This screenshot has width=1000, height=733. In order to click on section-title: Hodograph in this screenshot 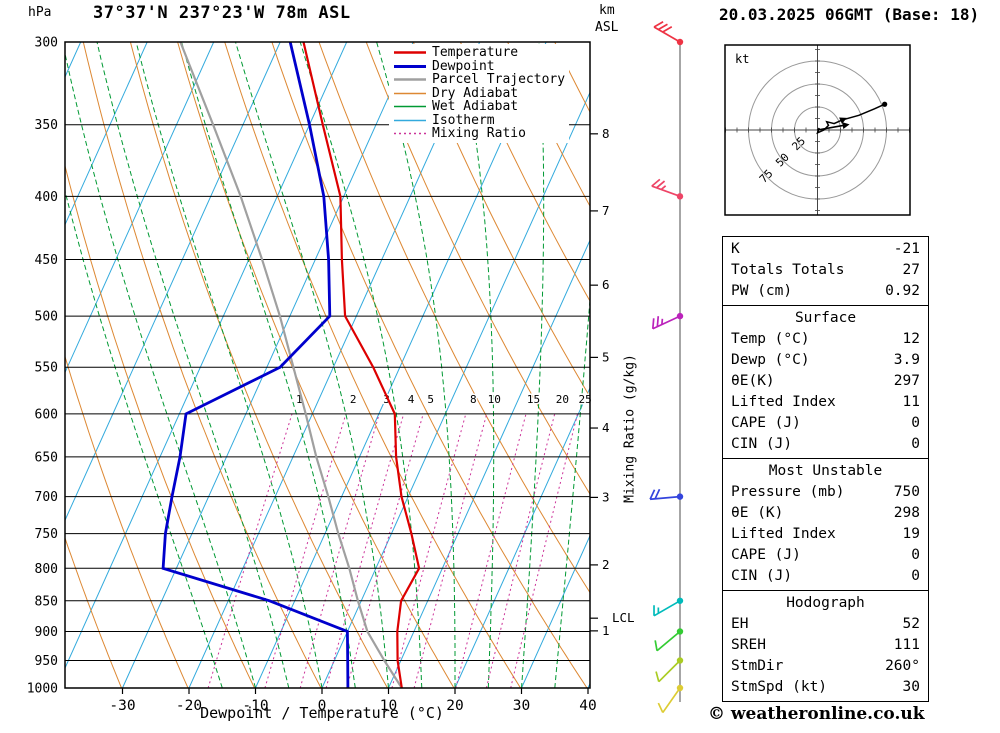, I will do `click(825, 603)`.